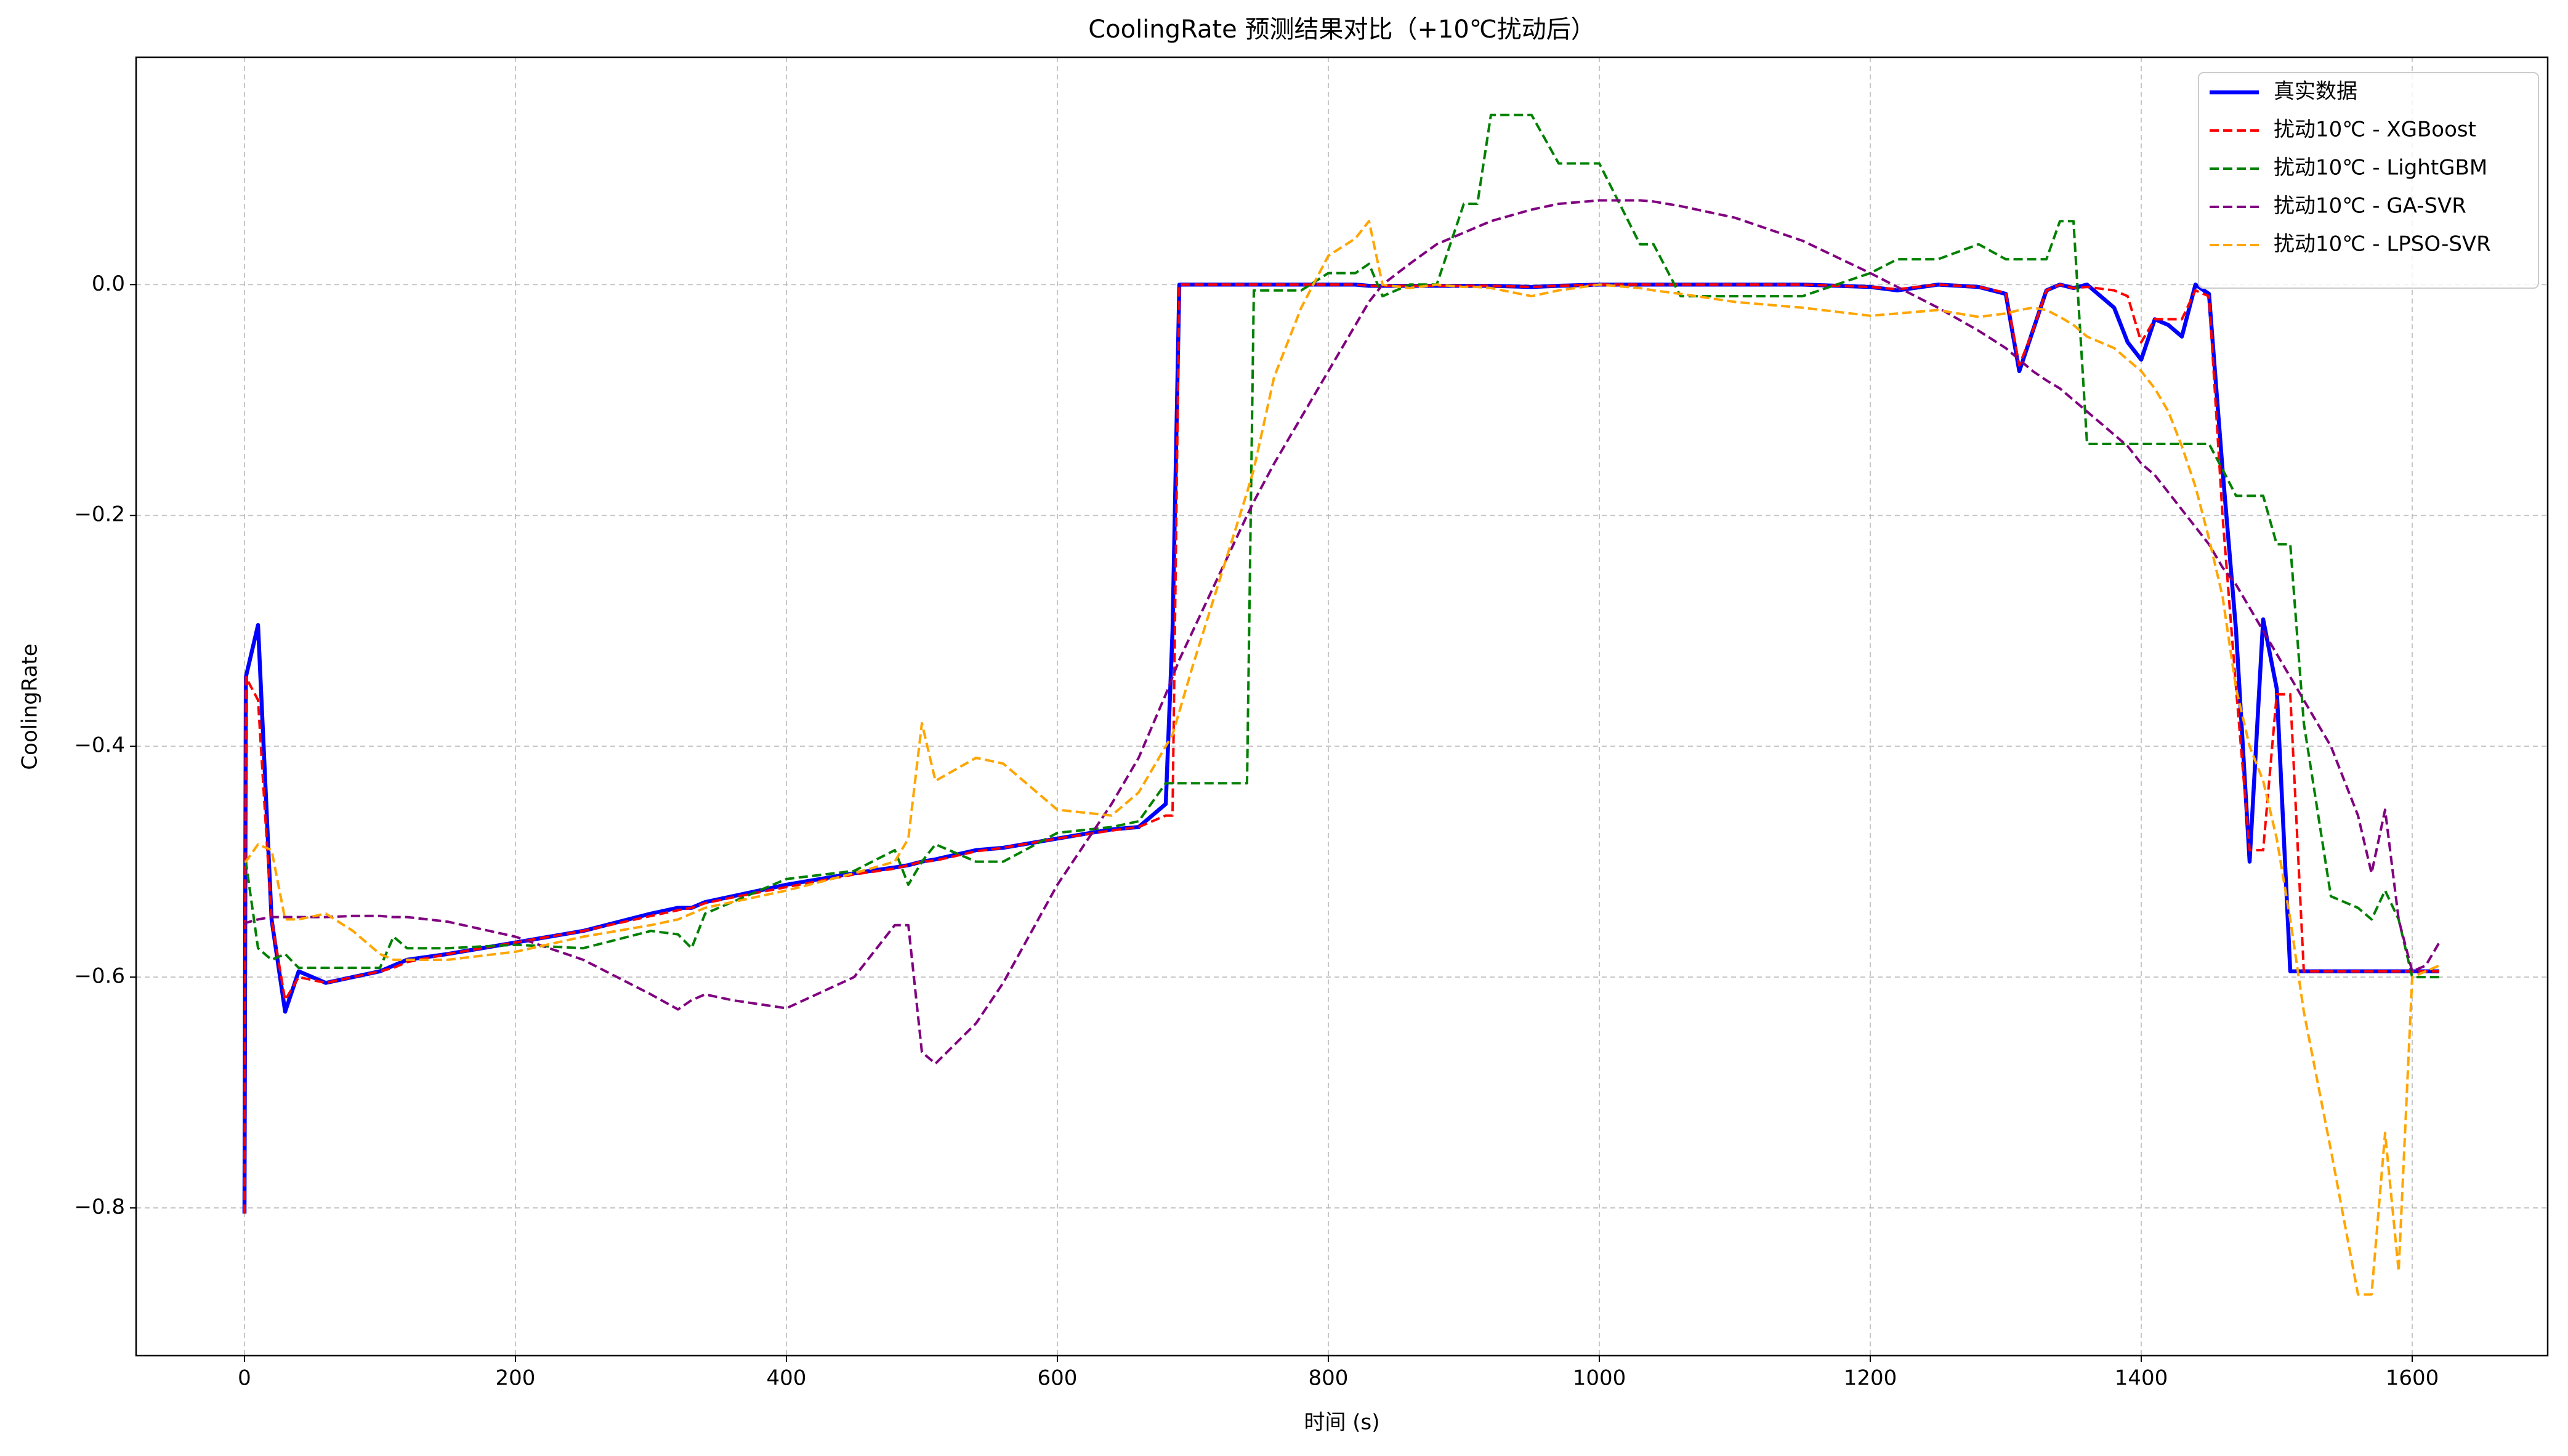 The height and width of the screenshot is (1456, 2568). Describe the element at coordinates (2382, 244) in the screenshot. I see `legend-label: 扰动10℃ - LPSO-SVR` at that location.